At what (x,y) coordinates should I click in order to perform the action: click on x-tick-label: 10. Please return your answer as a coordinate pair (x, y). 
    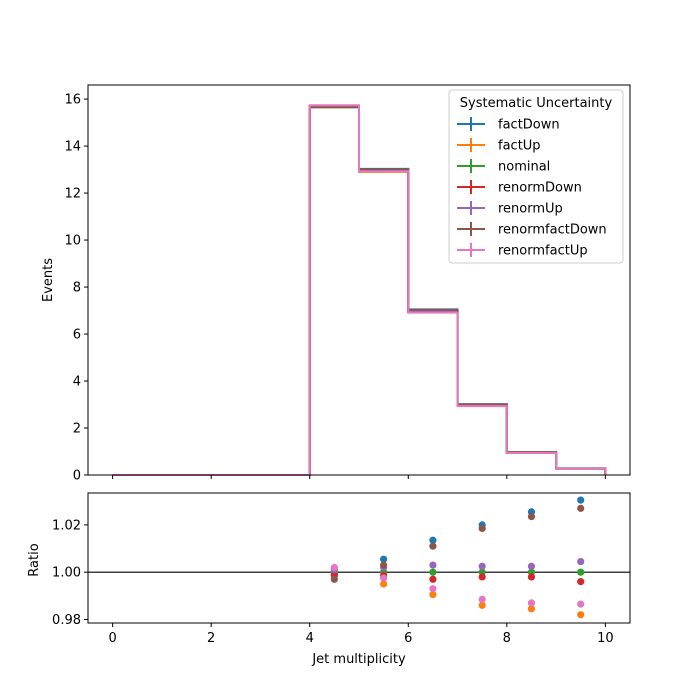
    Looking at the image, I should click on (605, 638).